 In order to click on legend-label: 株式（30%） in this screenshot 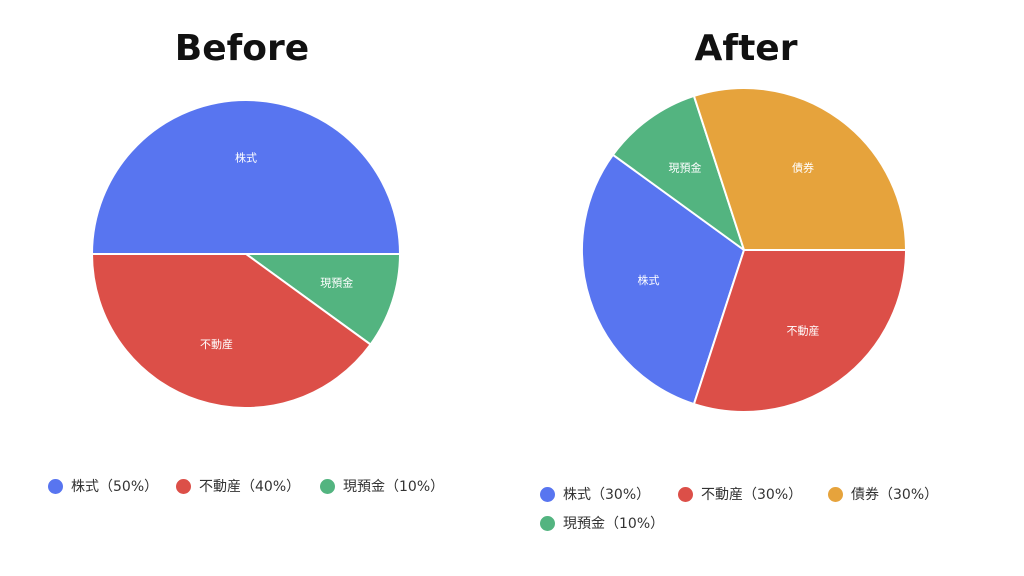, I will do `click(607, 495)`.